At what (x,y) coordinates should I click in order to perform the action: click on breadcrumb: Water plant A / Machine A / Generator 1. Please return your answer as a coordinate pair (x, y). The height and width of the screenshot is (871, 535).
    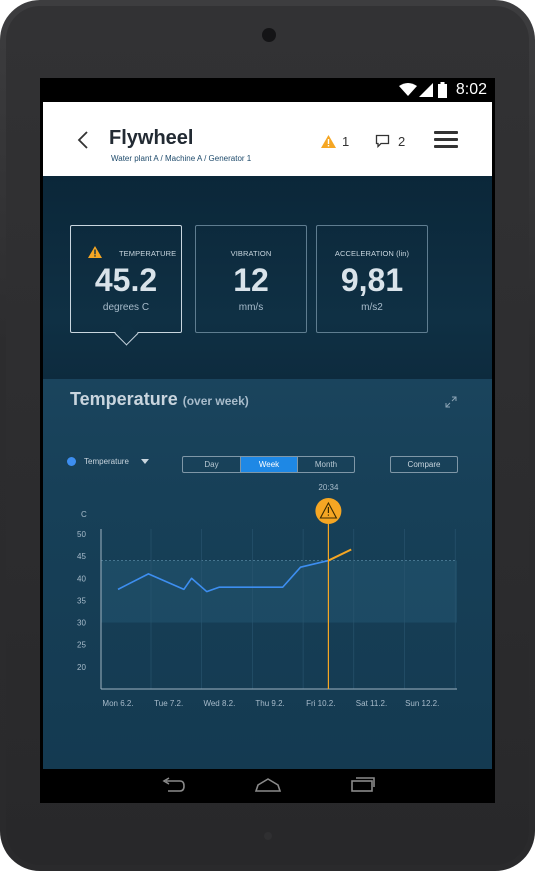
    Looking at the image, I should click on (181, 158).